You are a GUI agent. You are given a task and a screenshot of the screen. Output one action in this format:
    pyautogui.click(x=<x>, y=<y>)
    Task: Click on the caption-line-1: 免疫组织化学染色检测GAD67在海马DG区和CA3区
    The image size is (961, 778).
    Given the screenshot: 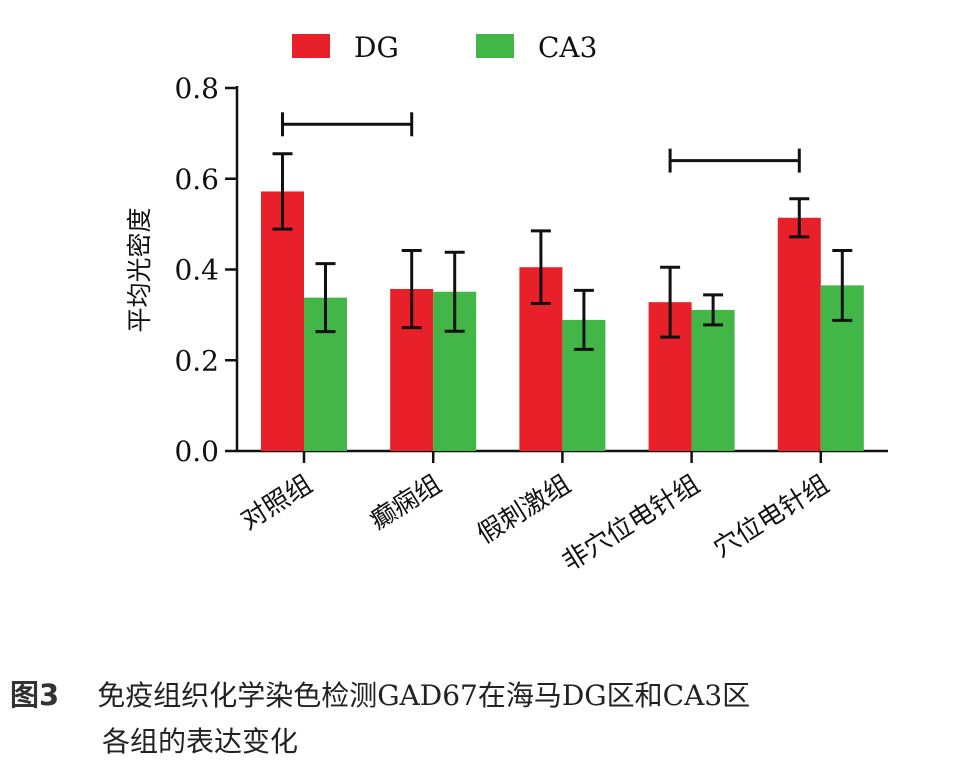 What is the action you would take?
    pyautogui.click(x=424, y=695)
    